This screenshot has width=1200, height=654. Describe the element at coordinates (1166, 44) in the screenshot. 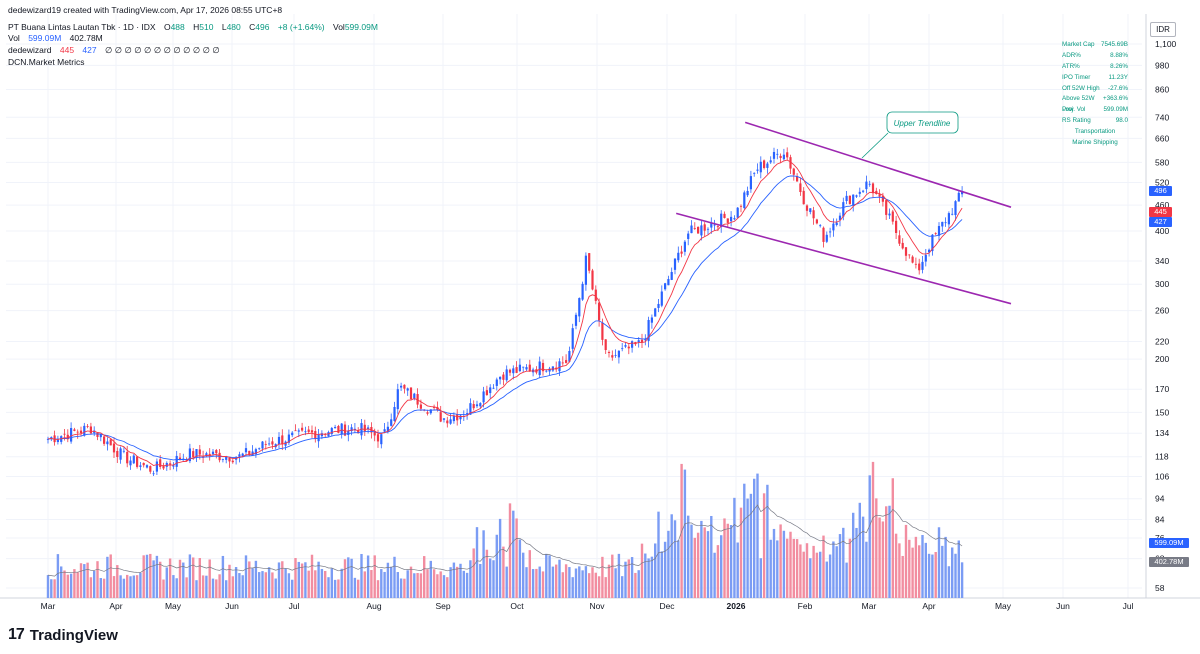

I see `price-tick-label: 1,100` at that location.